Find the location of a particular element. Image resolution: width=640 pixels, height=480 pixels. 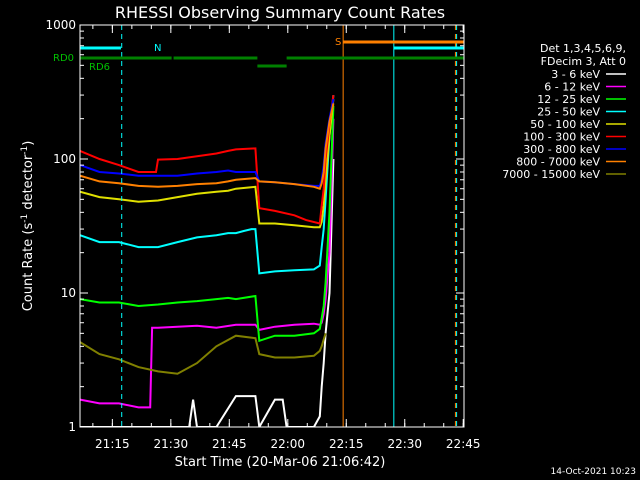

x-tick-label: 21:30 is located at coordinates (171, 444).